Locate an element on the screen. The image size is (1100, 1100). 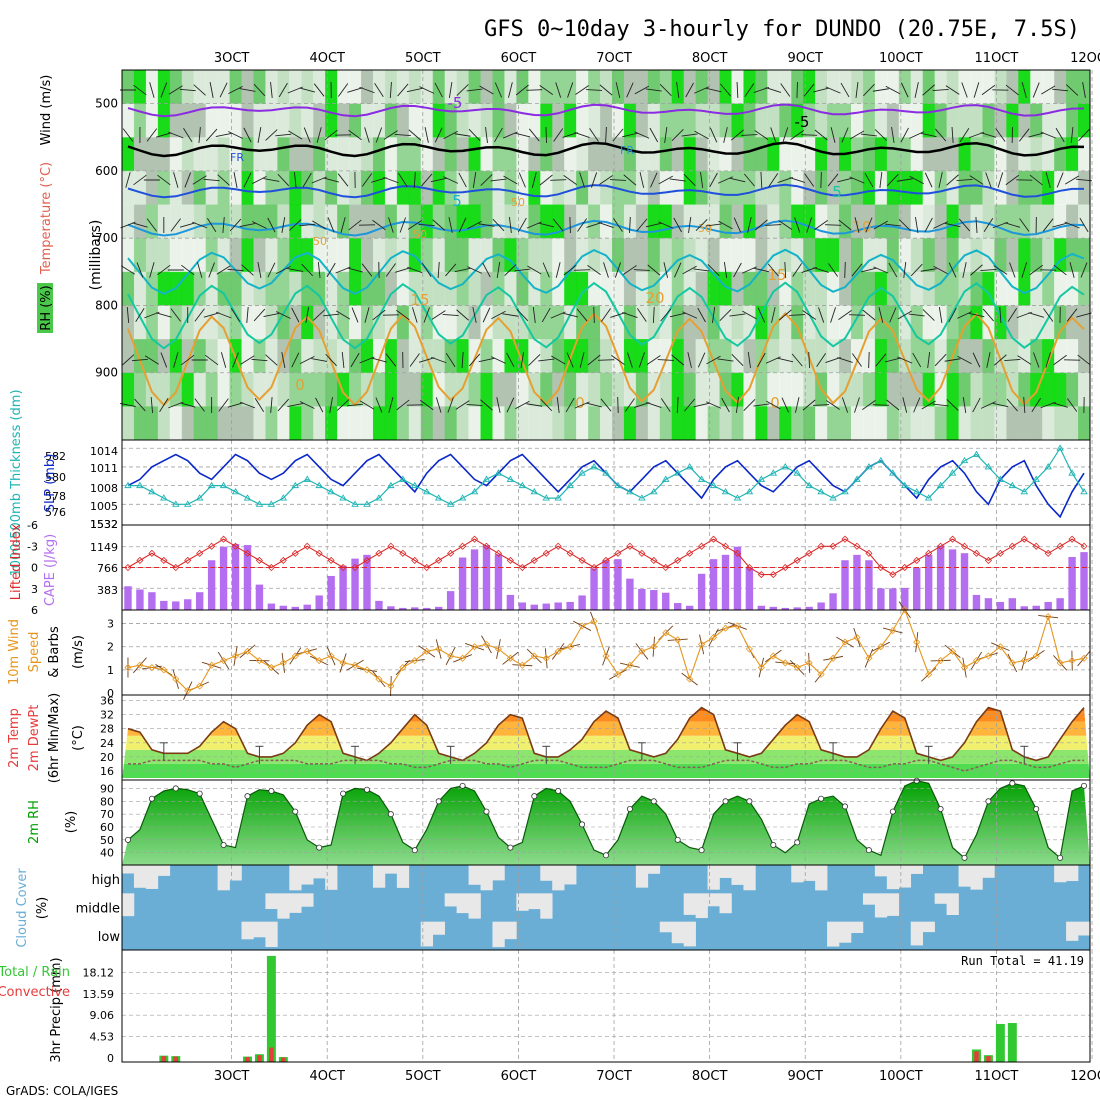
thickness-tick-label: 578 is located at coordinates (55, 496).